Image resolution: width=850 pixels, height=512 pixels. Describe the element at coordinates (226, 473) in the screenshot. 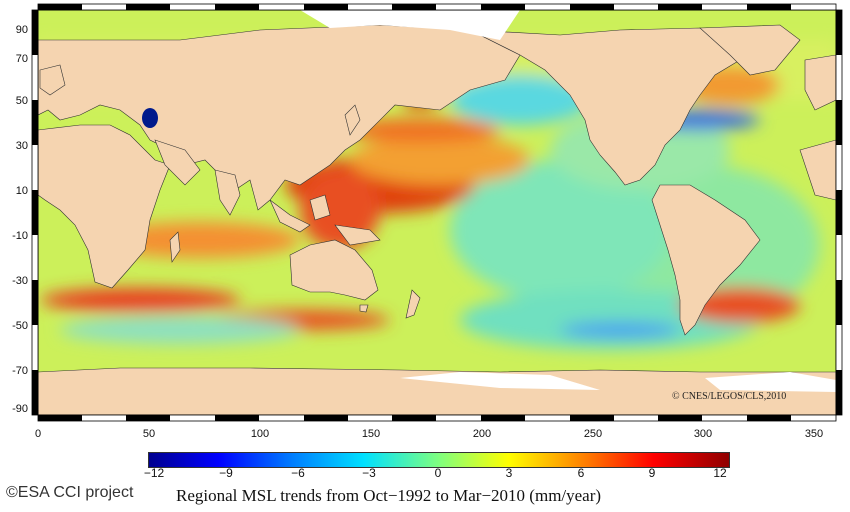

I see `colorbar-tick: −9` at that location.